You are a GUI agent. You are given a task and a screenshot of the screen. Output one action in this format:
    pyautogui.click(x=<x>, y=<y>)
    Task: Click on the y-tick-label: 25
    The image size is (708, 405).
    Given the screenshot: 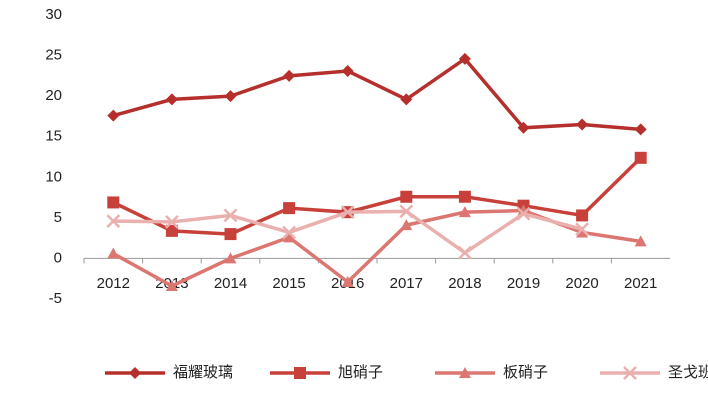 What is the action you would take?
    pyautogui.click(x=53, y=55)
    